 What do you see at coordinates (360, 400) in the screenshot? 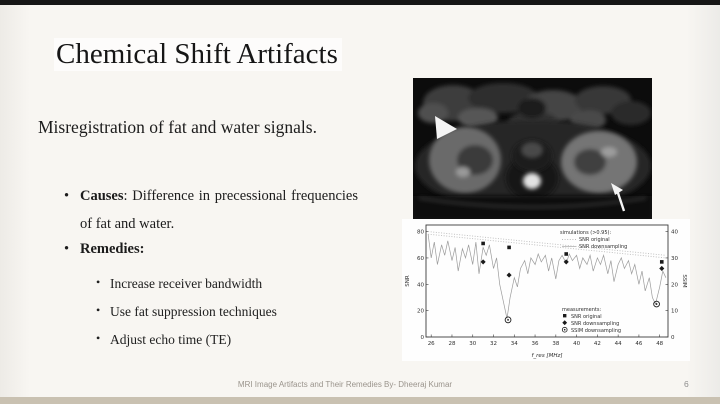
I see `bottom-beige-bar` at bounding box center [360, 400].